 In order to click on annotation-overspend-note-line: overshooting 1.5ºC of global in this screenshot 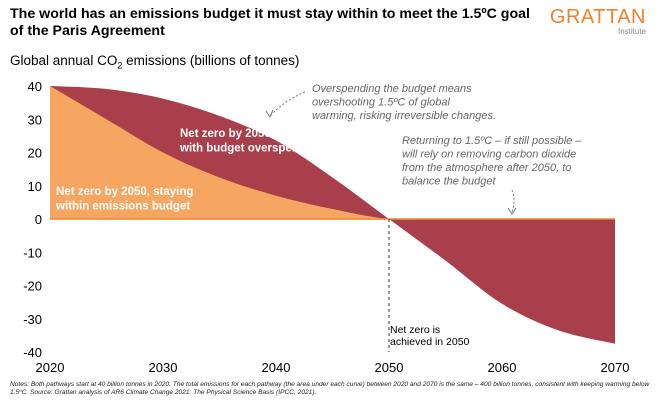, I will do `click(381, 103)`.